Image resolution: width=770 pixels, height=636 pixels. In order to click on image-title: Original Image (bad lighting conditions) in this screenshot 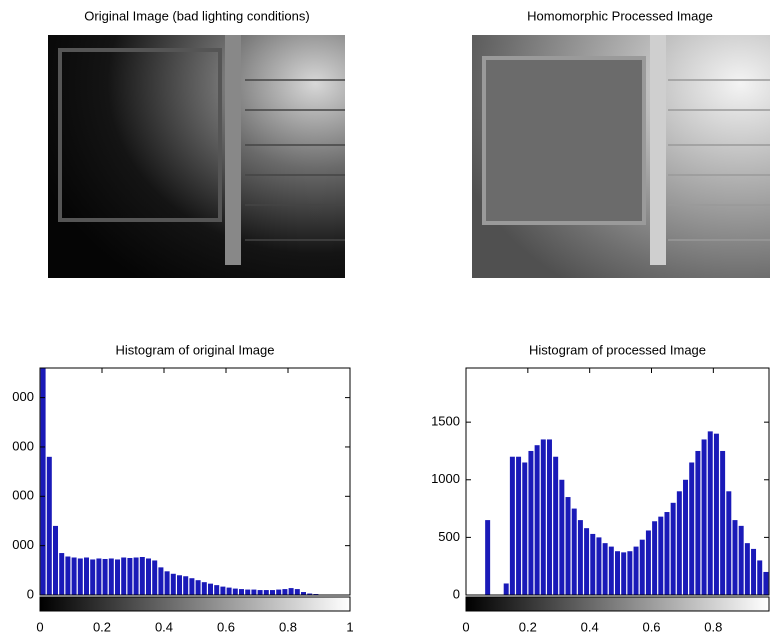, I will do `click(196, 15)`.